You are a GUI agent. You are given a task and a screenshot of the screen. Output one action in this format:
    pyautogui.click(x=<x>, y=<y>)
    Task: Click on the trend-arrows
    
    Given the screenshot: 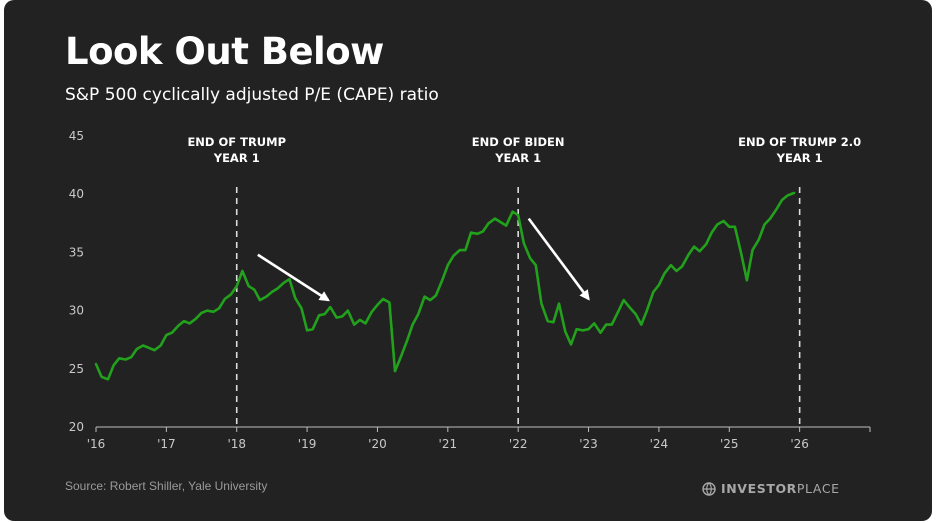 What is the action you would take?
    pyautogui.click(x=423, y=259)
    